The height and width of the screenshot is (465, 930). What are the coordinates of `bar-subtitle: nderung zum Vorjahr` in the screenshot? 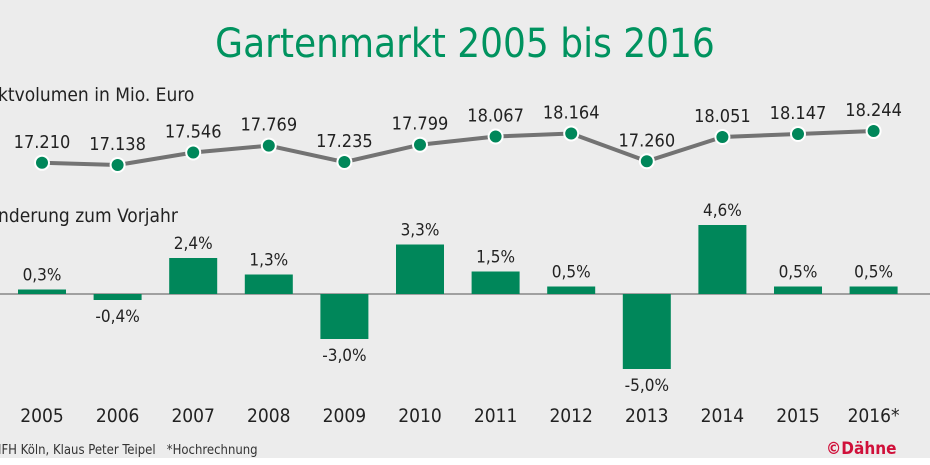 It's located at (89, 216).